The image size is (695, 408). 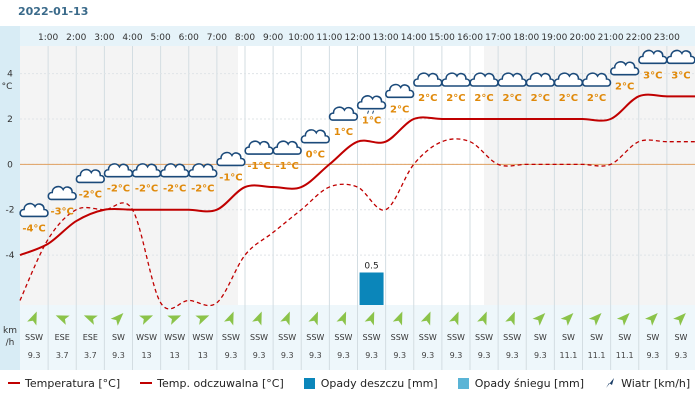 What do you see at coordinates (371, 288) in the screenshot?
I see `rain-bar` at bounding box center [371, 288].